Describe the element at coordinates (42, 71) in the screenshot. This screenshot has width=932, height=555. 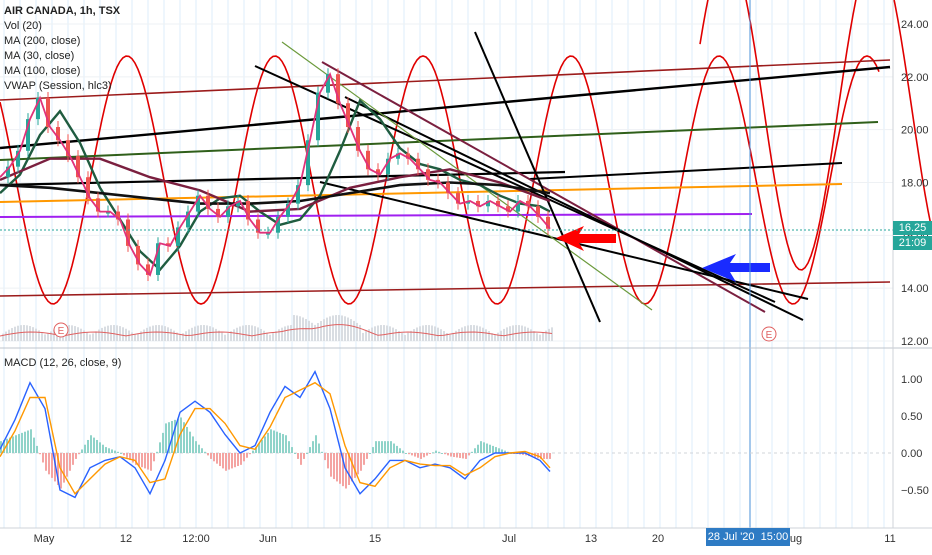
I see `indicator-ma100: MA (100, close)` at that location.